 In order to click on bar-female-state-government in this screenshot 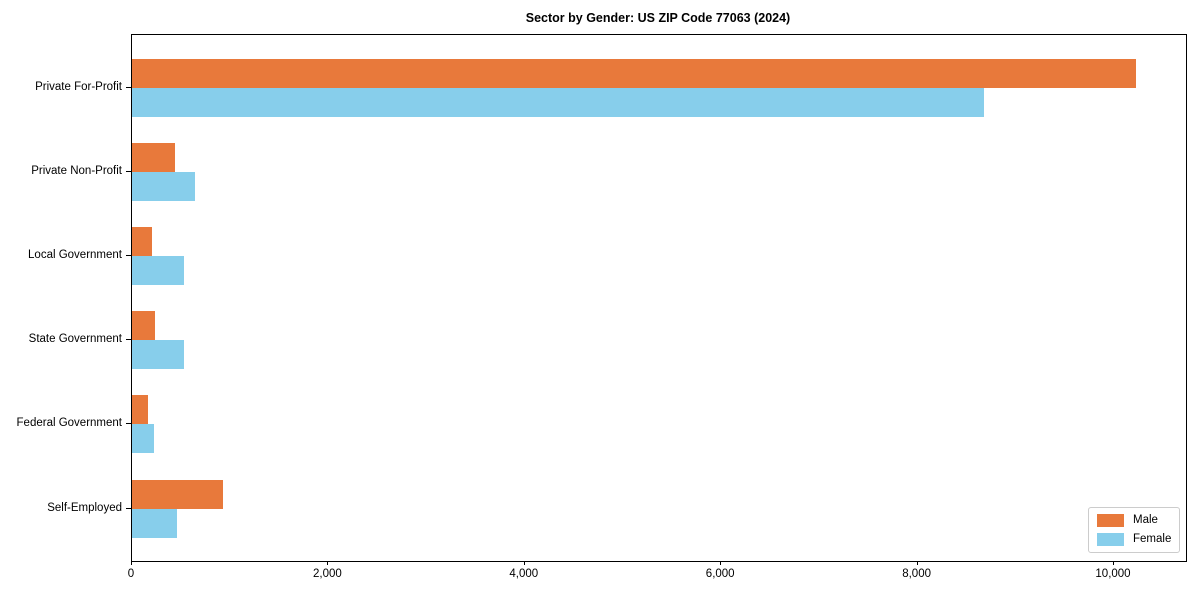, I will do `click(158, 355)`.